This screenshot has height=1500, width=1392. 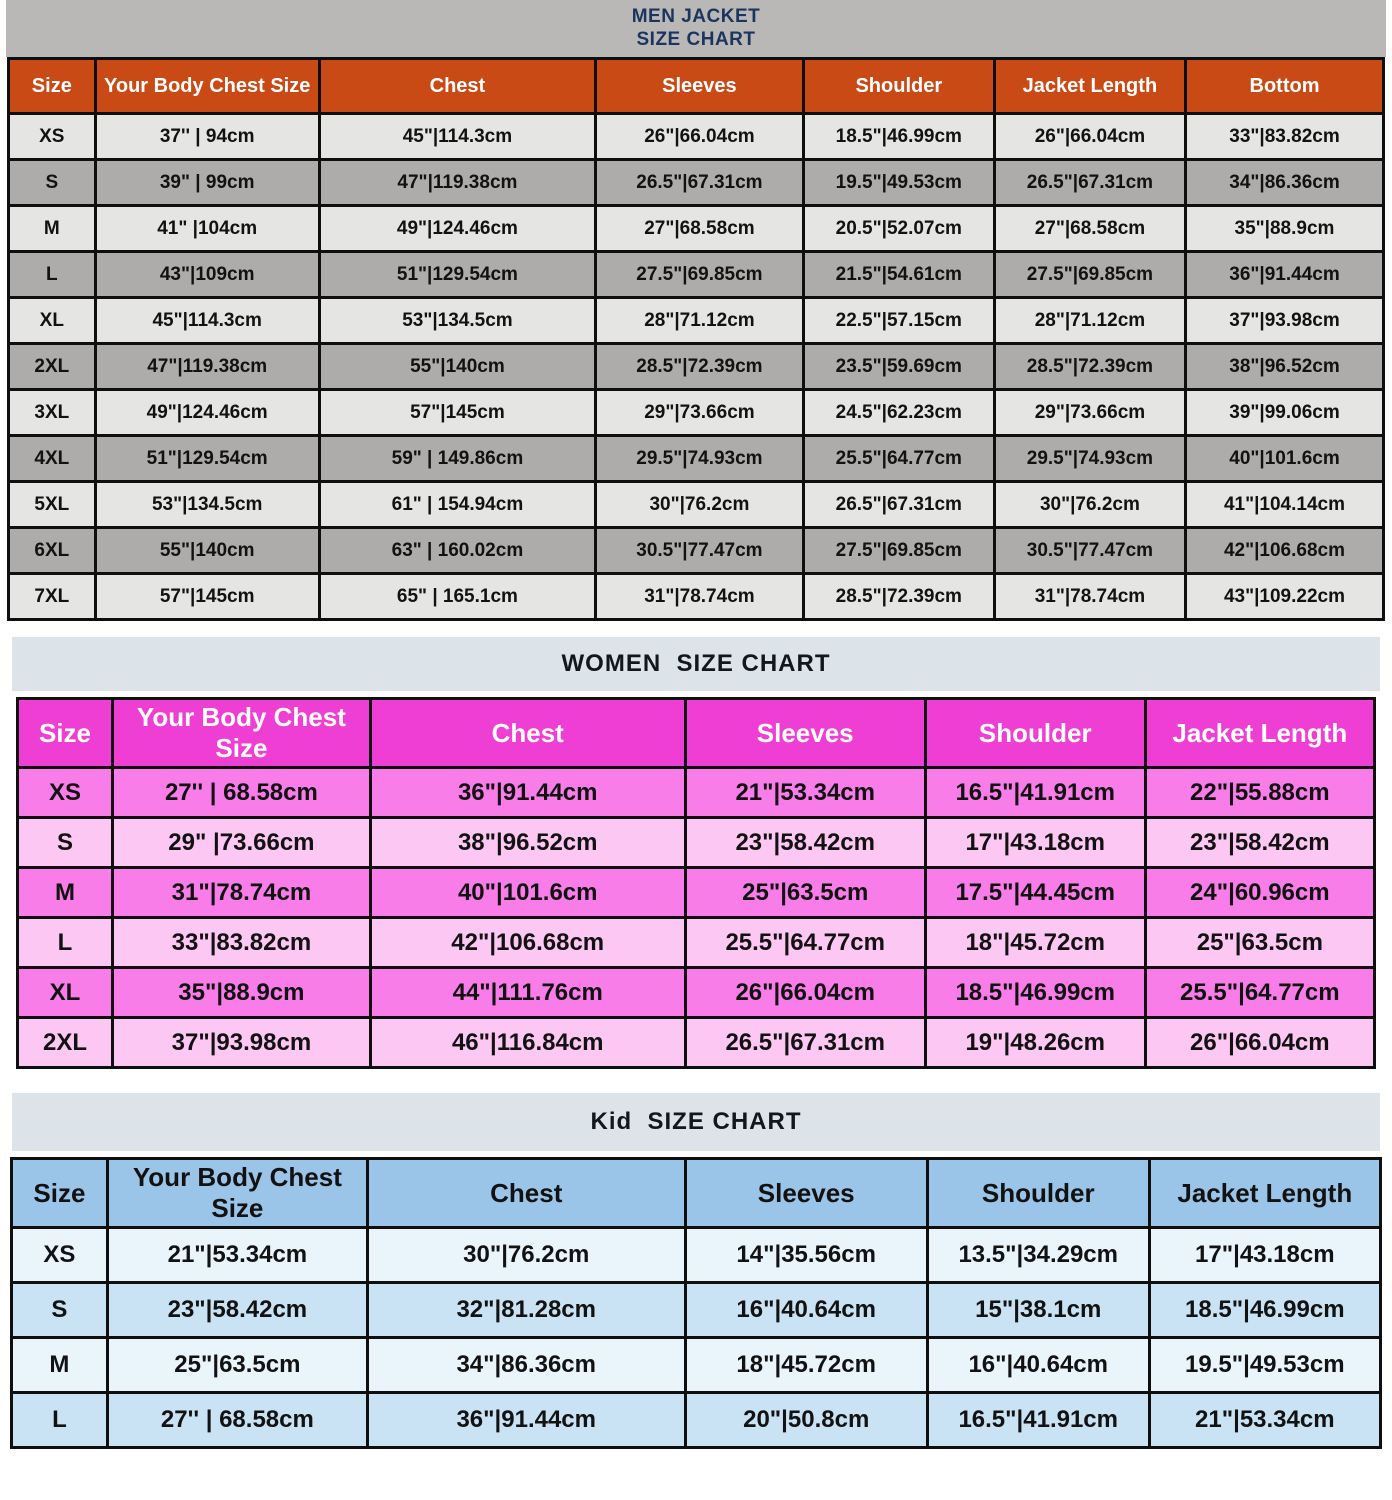 What do you see at coordinates (457, 274) in the screenshot?
I see `measurement-cell: 51"|129.54cm` at bounding box center [457, 274].